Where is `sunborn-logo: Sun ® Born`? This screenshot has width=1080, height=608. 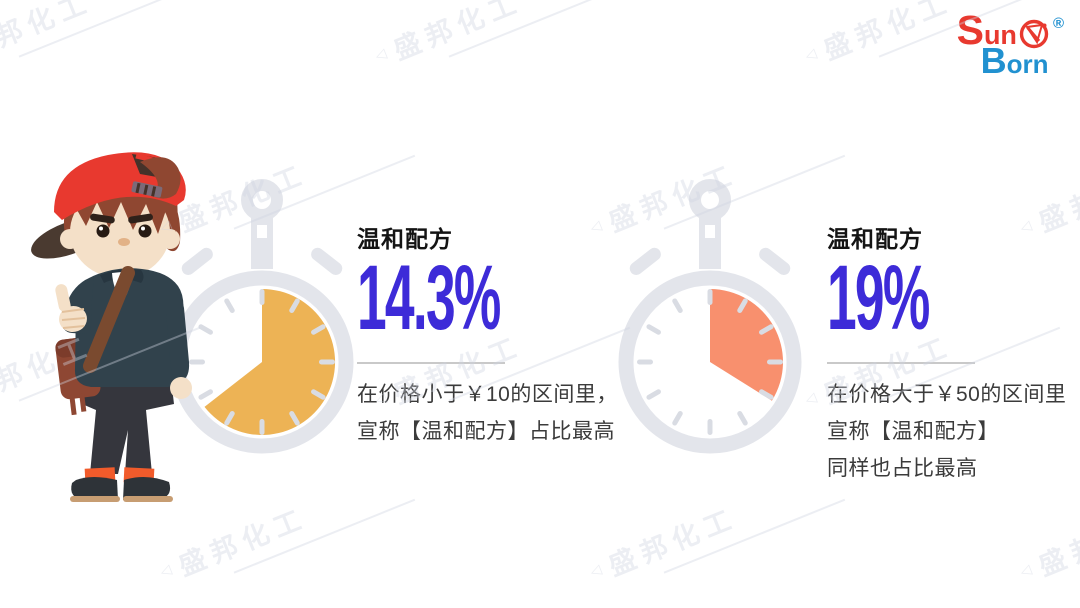
sunborn-logo: Sun ® Born is located at coordinates (1010, 43).